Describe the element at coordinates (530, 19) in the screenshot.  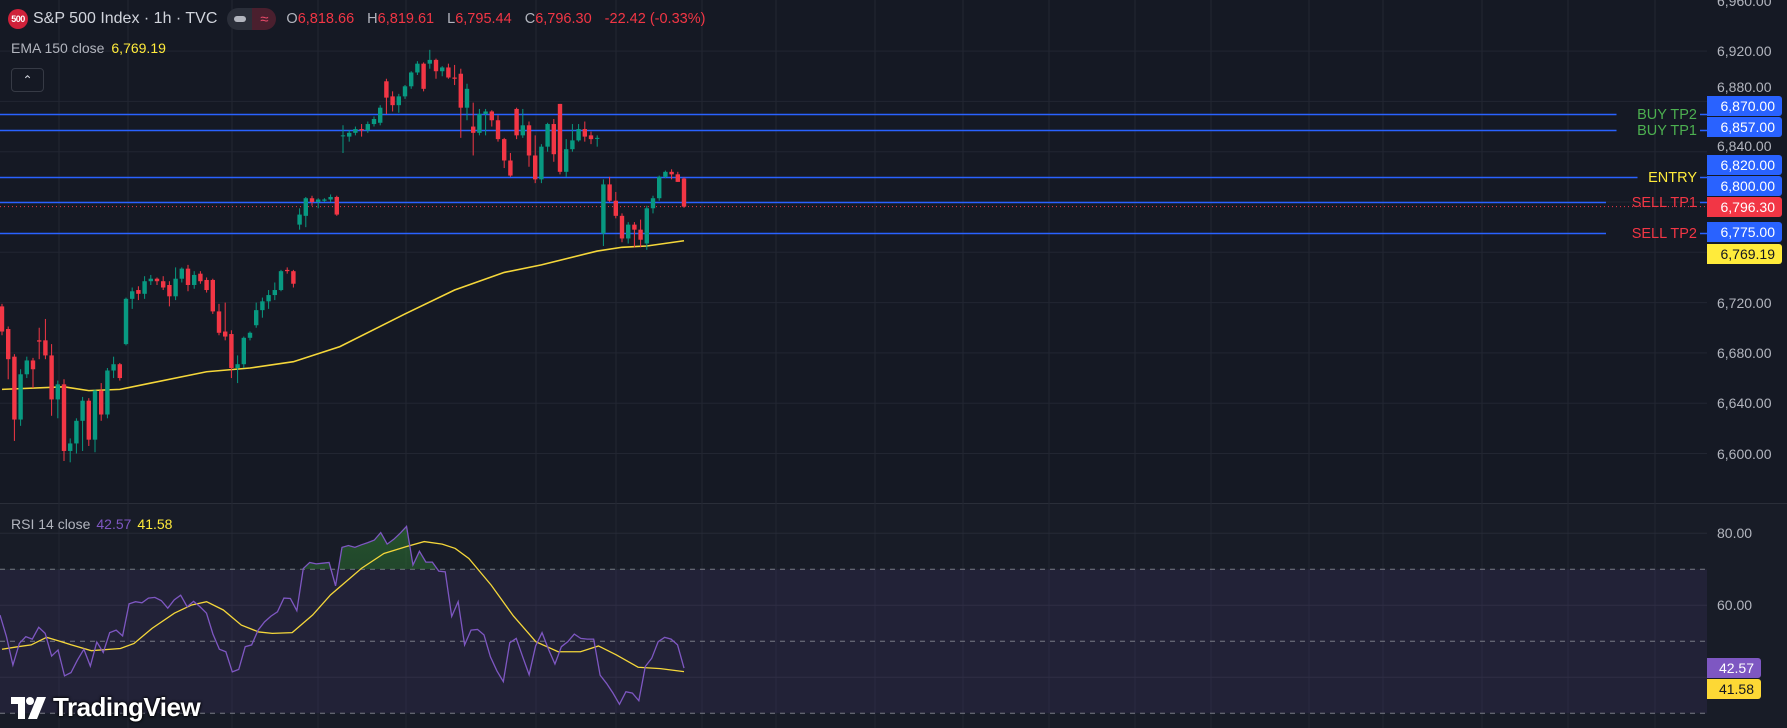
I see `close-key: C` at that location.